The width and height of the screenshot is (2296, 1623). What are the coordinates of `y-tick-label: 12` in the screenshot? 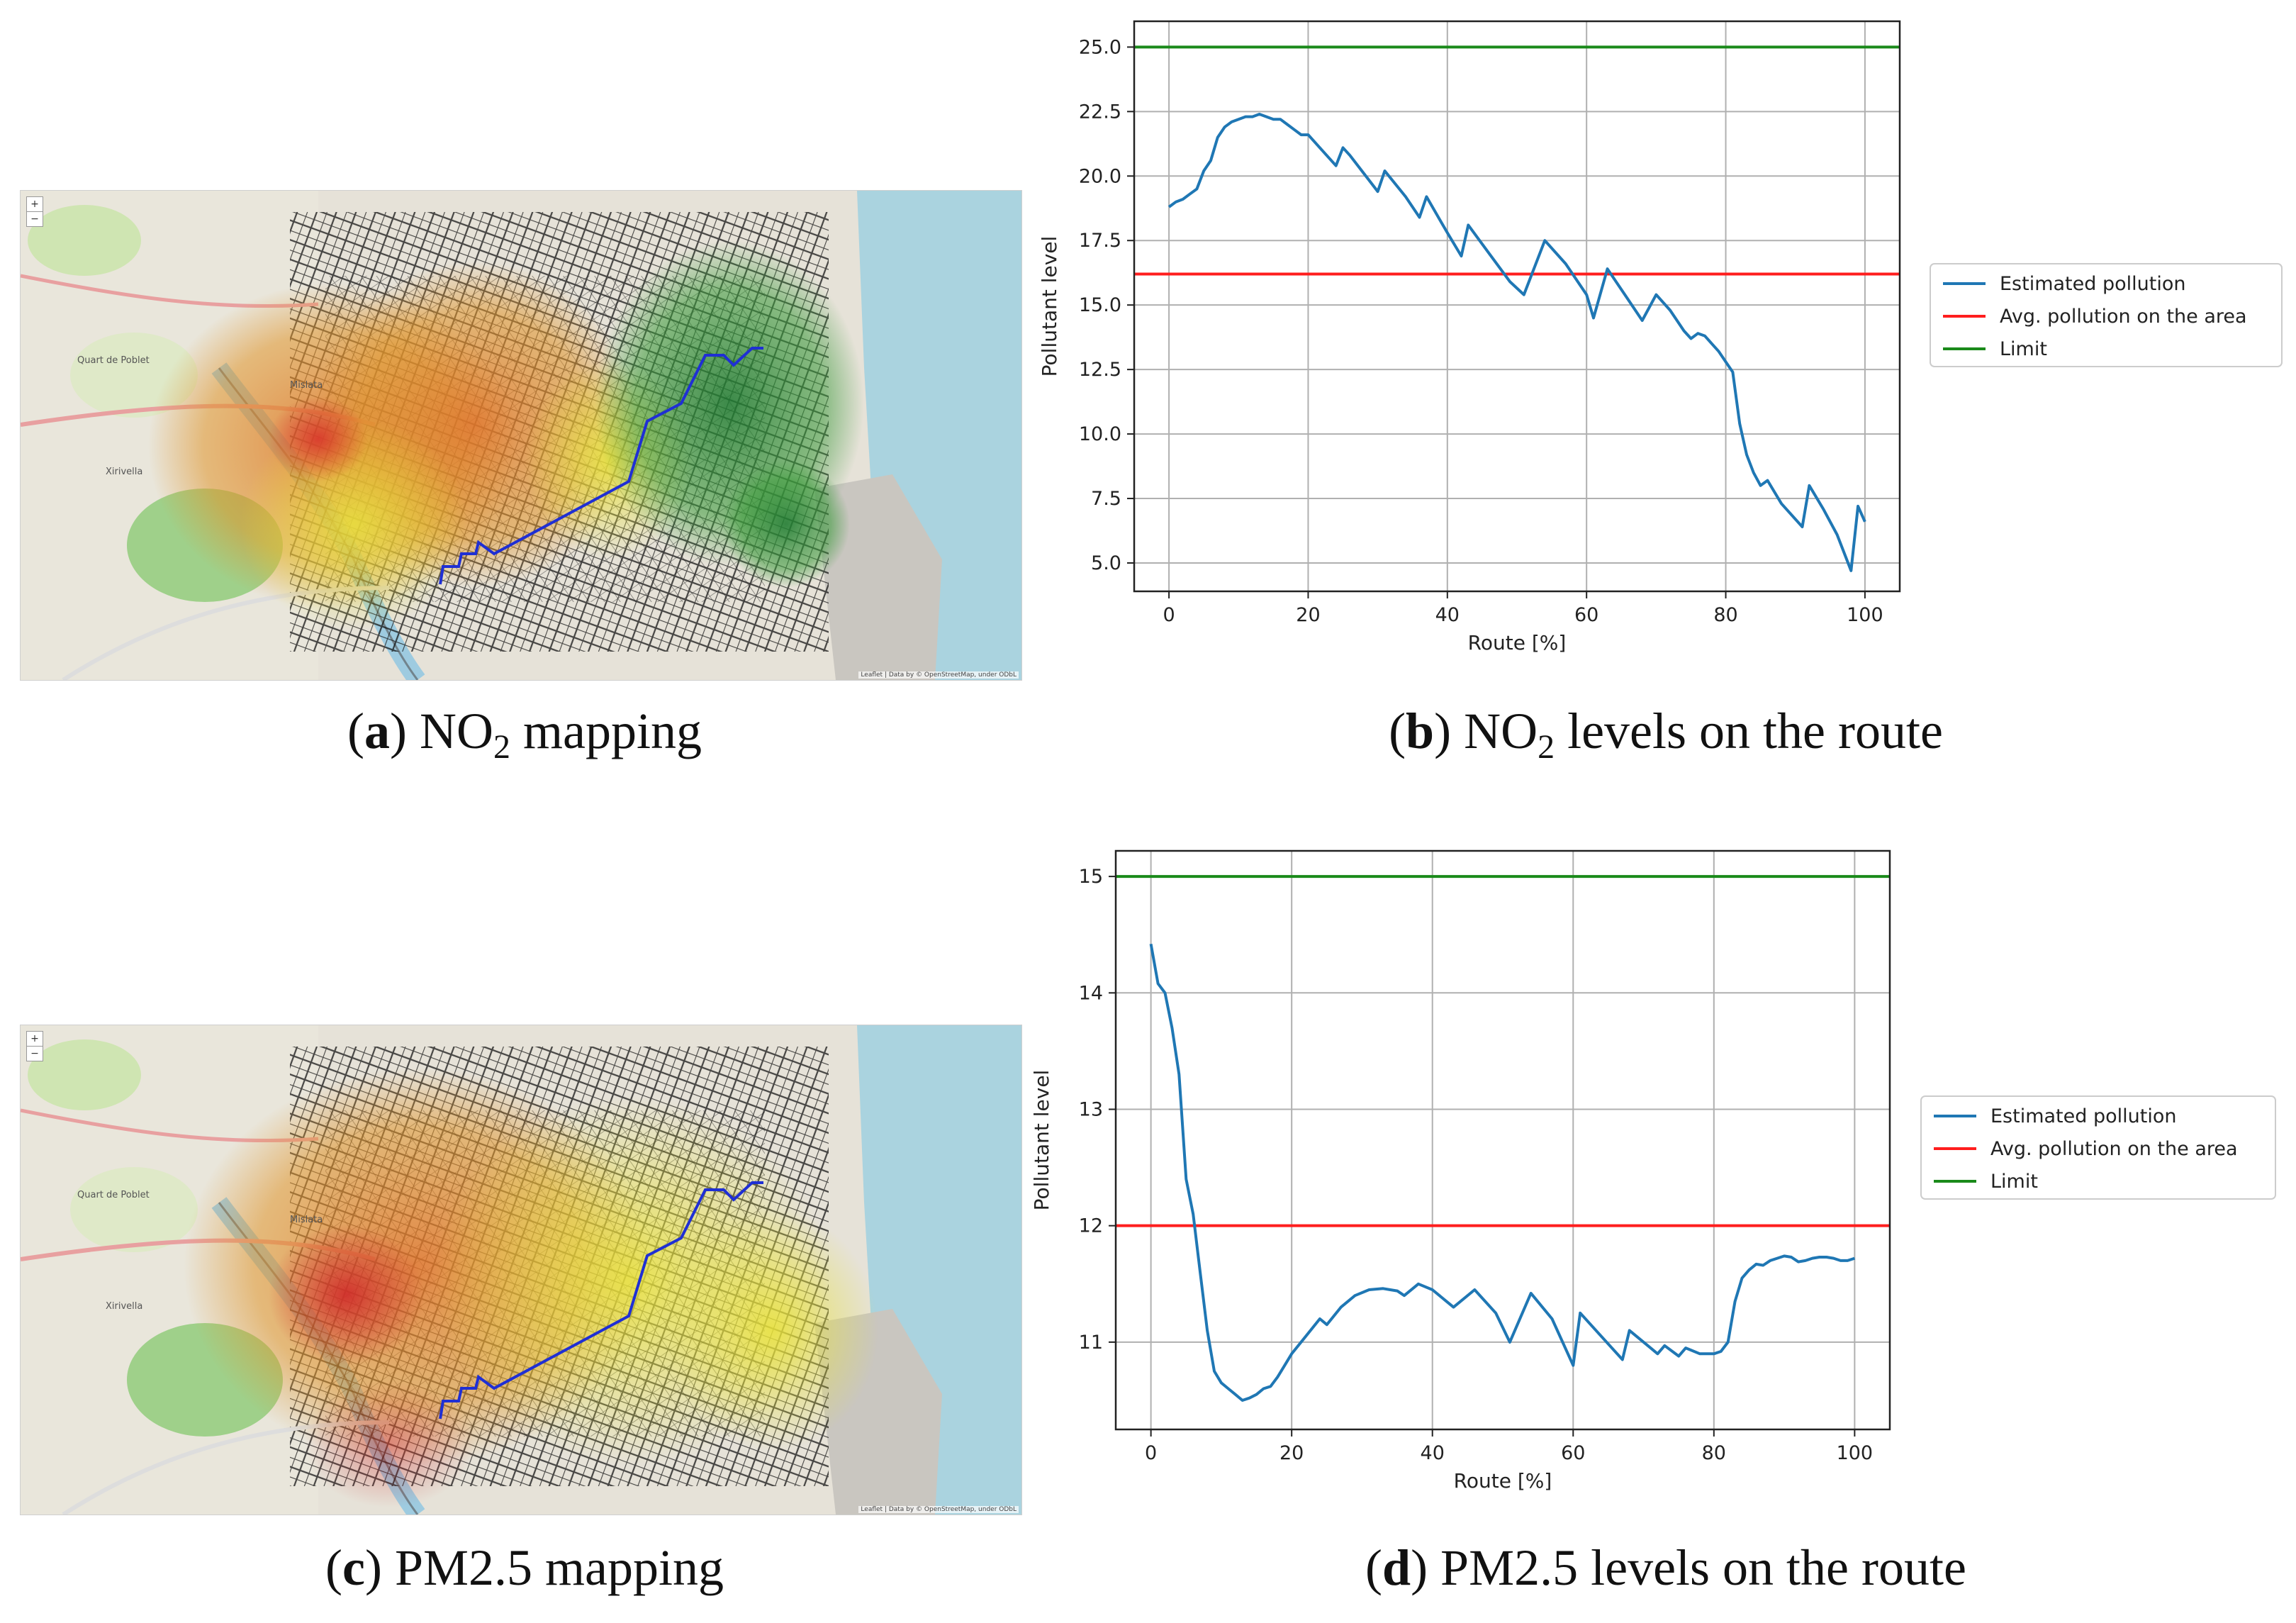 It's located at (1091, 1226).